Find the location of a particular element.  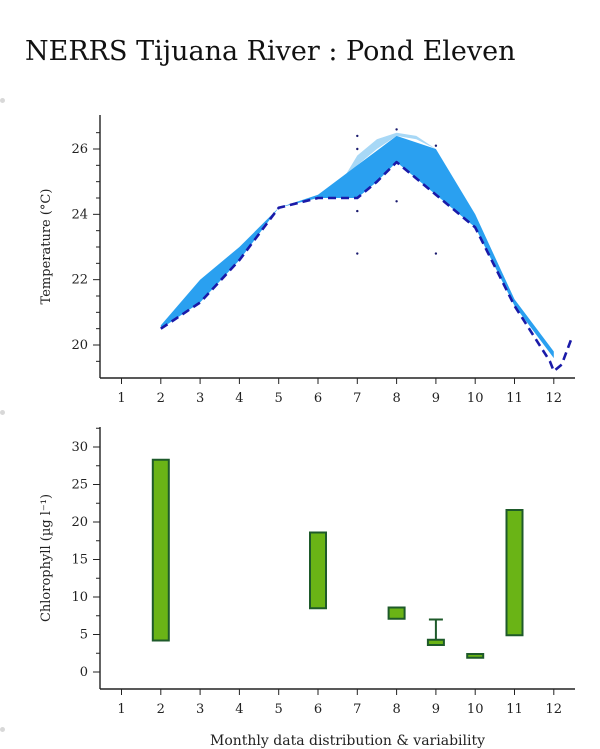

page-title: NERRS Tijuana River : Pond Eleven is located at coordinates (270, 51).